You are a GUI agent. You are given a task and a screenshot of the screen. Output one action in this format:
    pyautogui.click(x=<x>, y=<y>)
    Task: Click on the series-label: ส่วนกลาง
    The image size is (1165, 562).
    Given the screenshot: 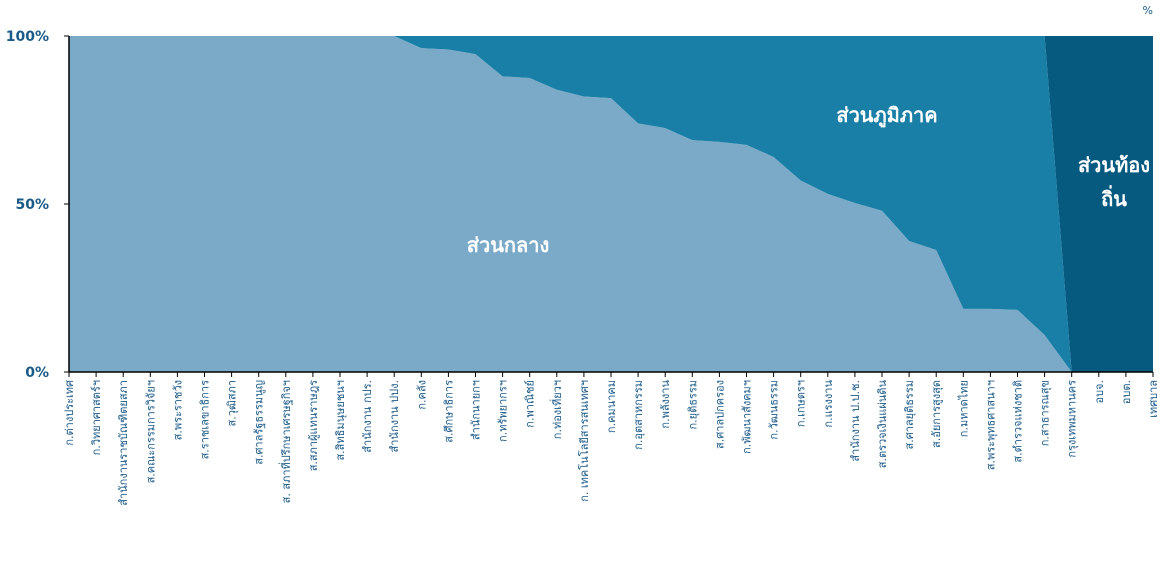 What is the action you would take?
    pyautogui.click(x=508, y=245)
    